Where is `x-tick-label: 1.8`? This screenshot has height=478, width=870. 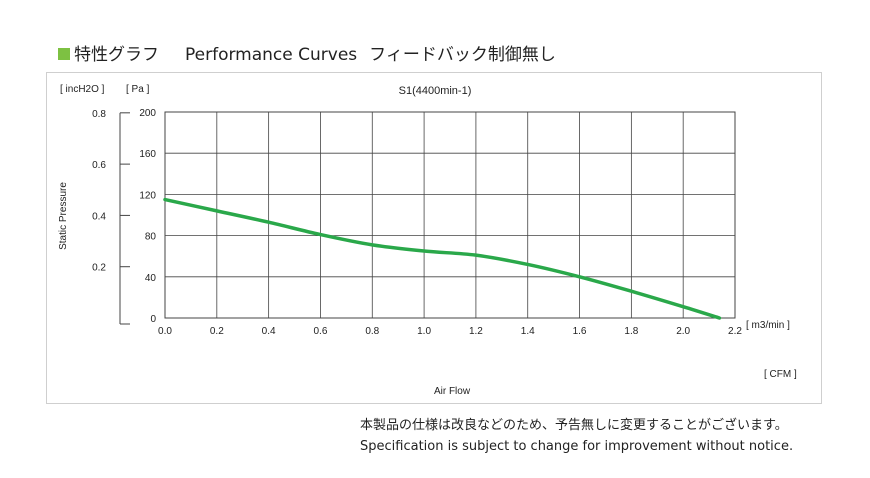
x-tick-label: 1.8 is located at coordinates (631, 331).